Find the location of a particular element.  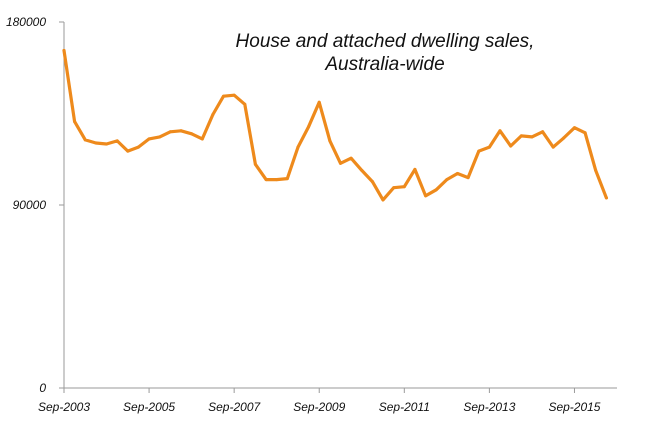

x-tick-label: Sep-2003 is located at coordinates (64, 407).